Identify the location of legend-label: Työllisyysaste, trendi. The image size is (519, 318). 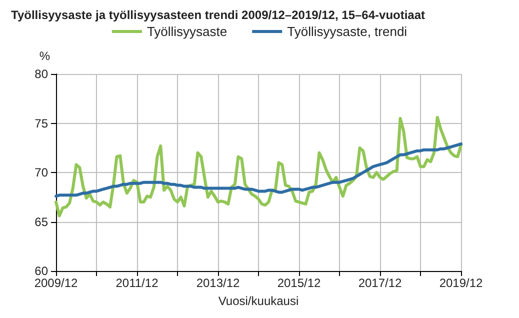
(347, 31).